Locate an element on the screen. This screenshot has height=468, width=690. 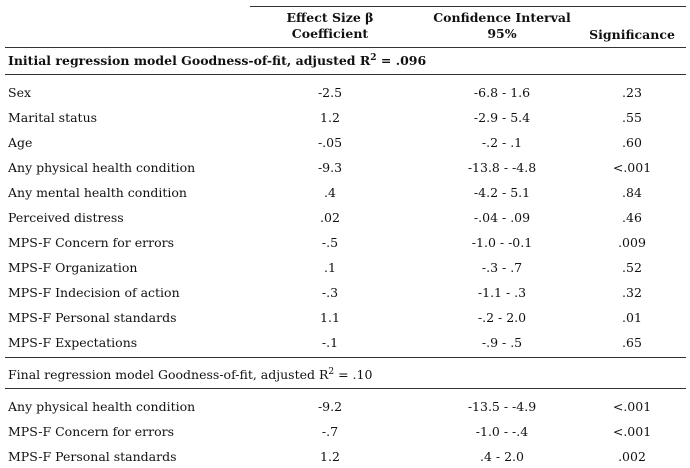
row-label: Sex is located at coordinates (20, 92).